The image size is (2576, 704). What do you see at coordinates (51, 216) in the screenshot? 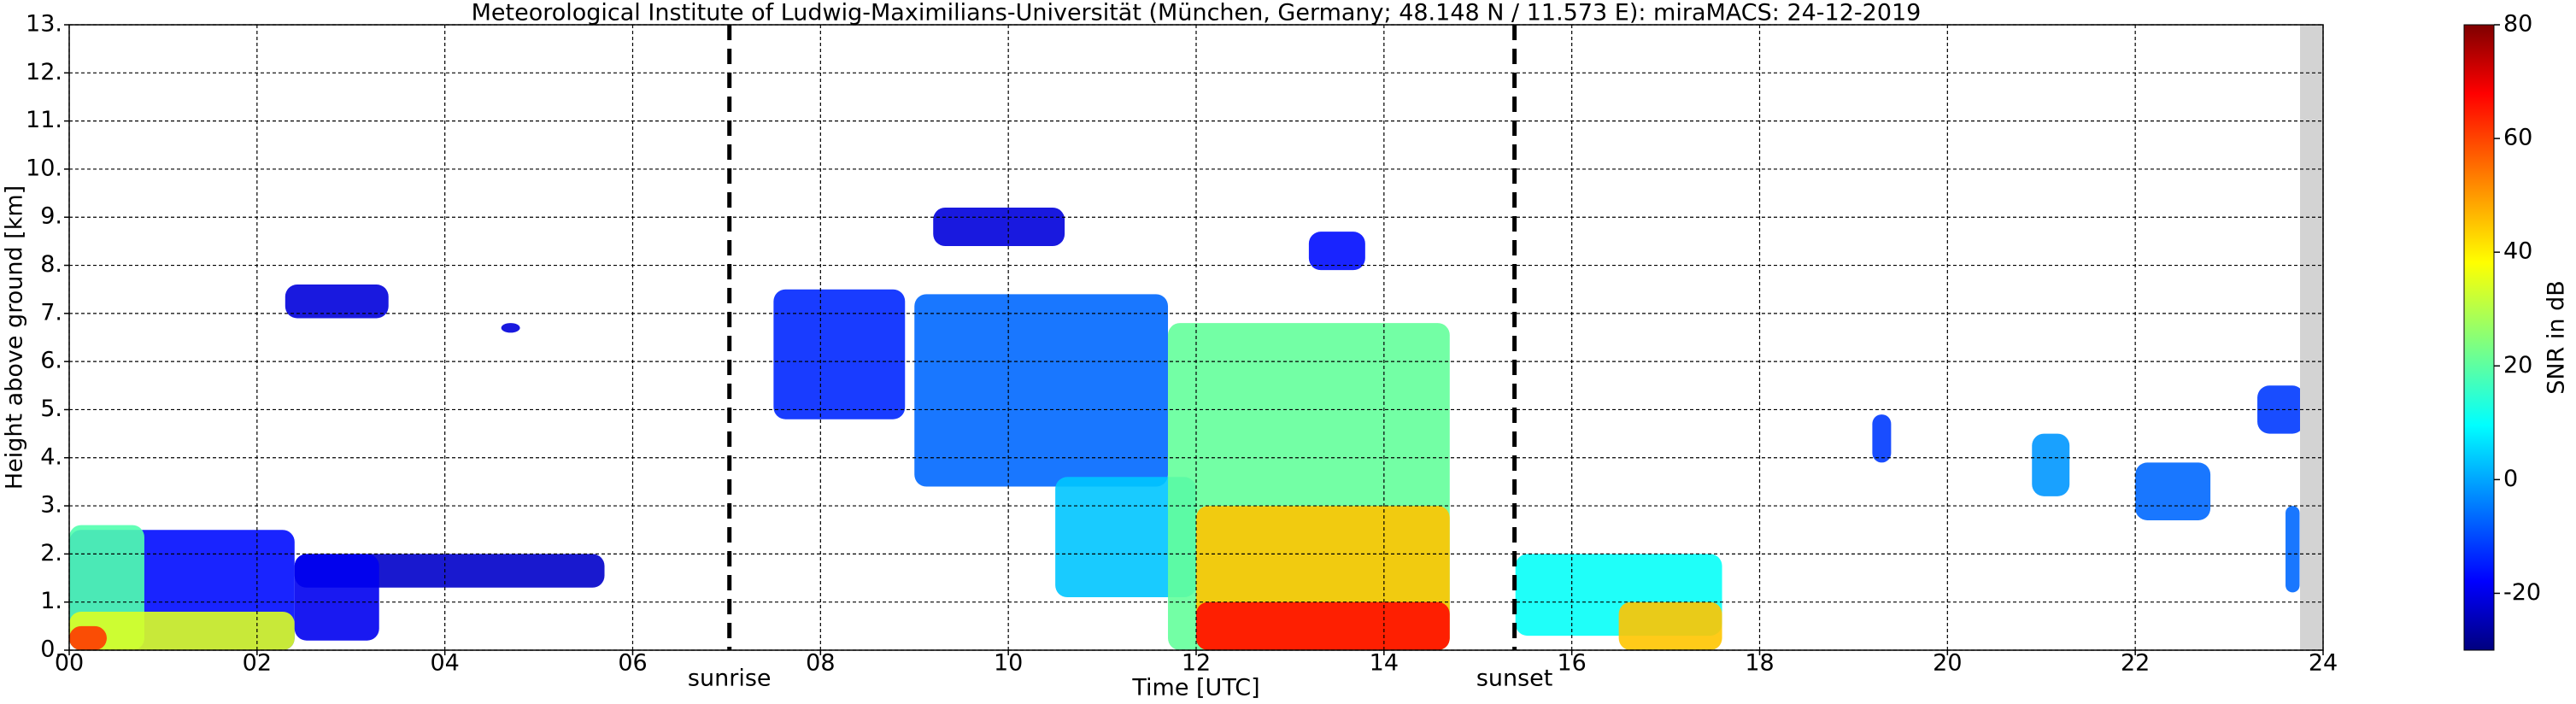
I see `y-tick-label: 9.` at bounding box center [51, 216].